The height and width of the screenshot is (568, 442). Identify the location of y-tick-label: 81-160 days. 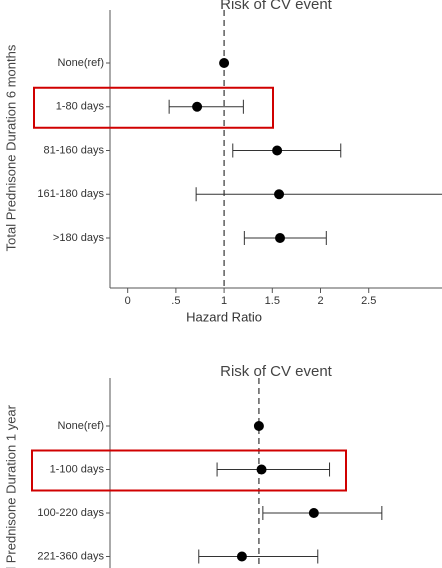
(73, 150).